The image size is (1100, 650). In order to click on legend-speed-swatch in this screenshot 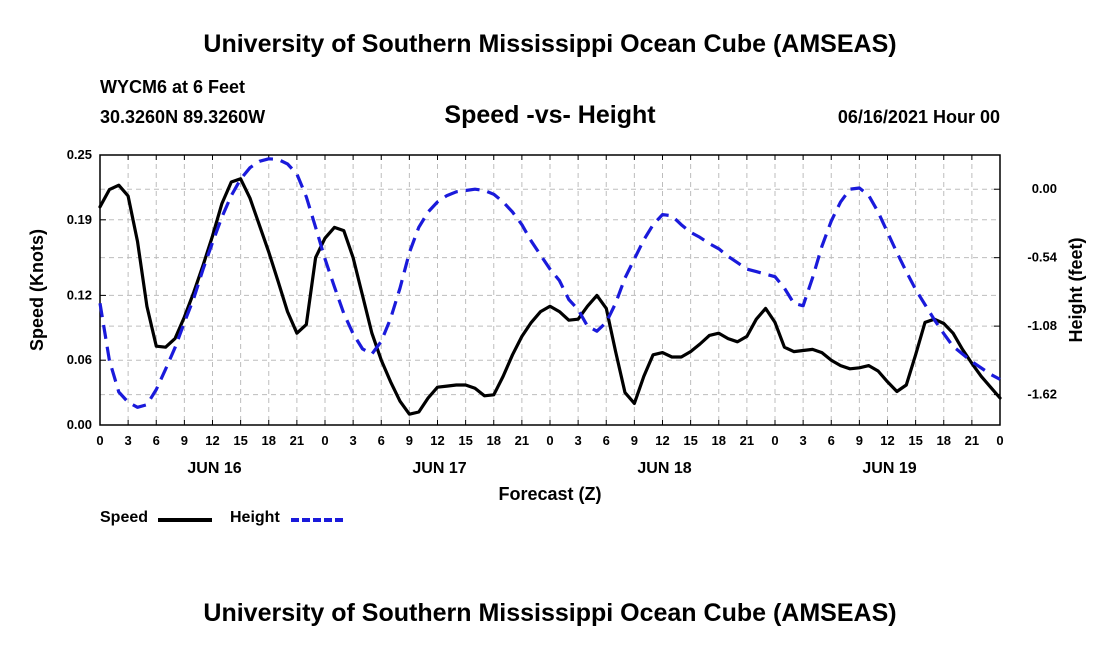, I will do `click(185, 520)`.